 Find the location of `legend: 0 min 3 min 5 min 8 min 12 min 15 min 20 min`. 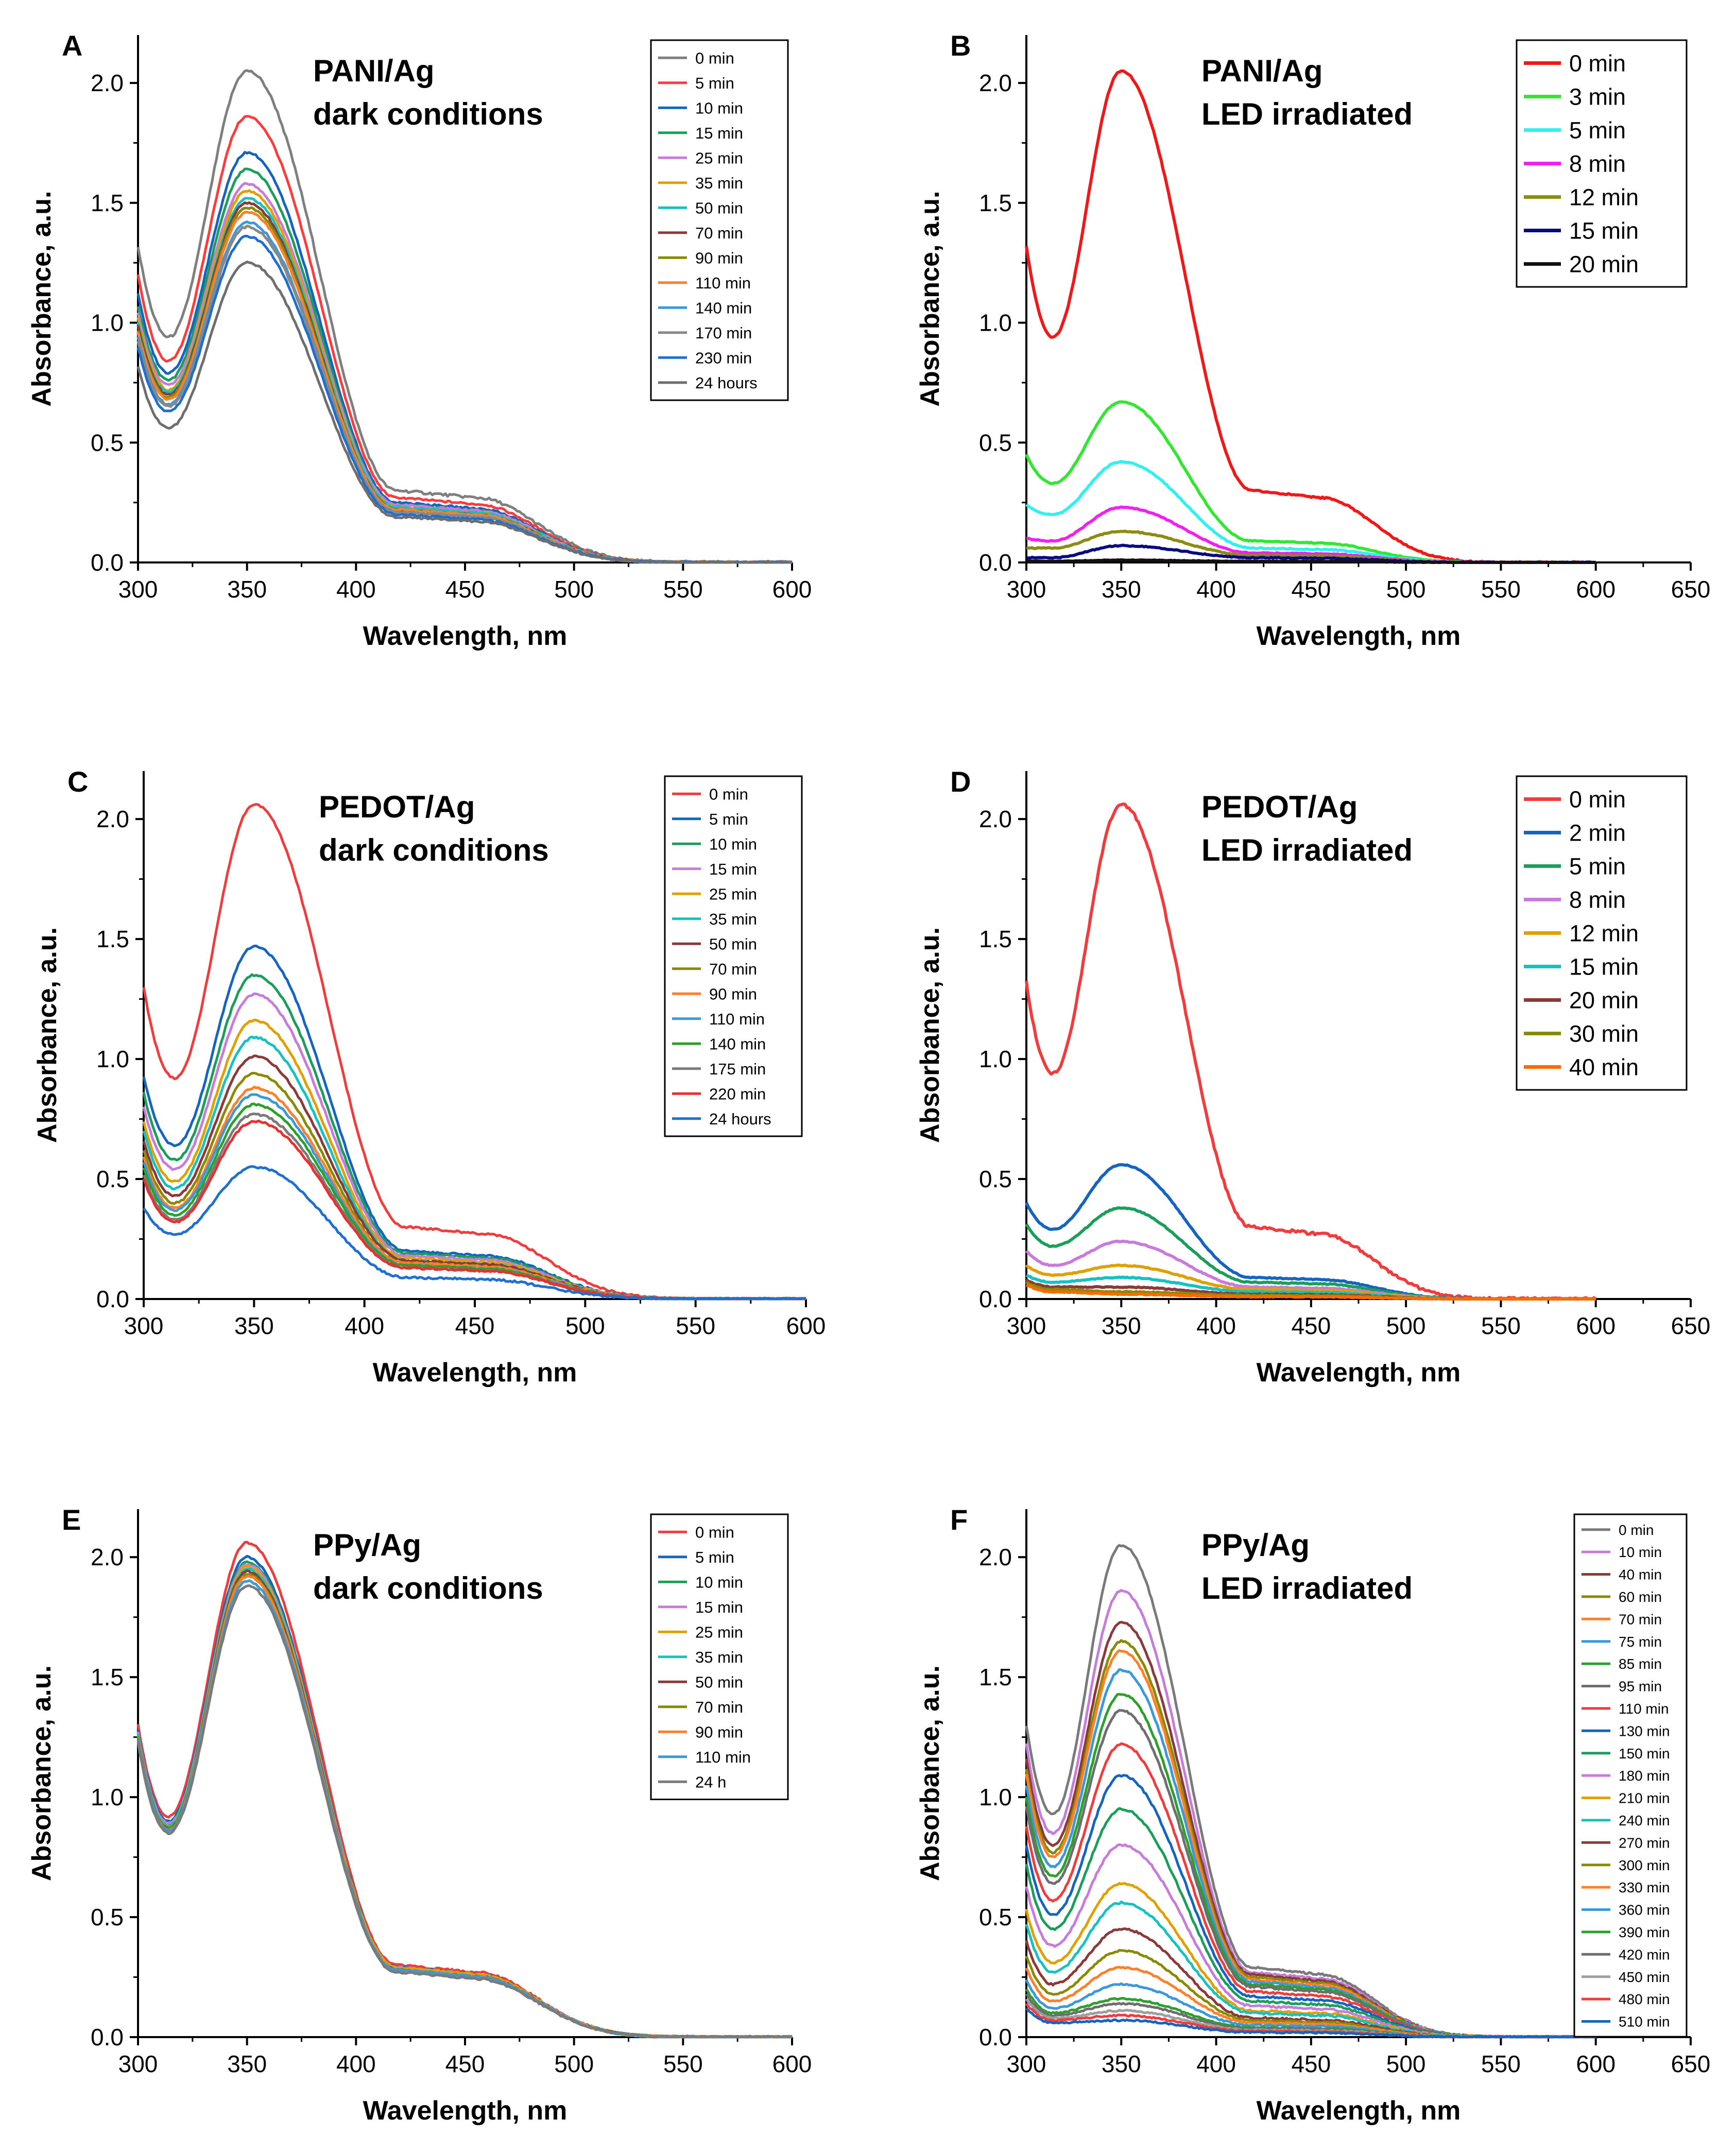

legend: 0 min 3 min 5 min 8 min 12 min 15 min 20 min is located at coordinates (1602, 163).